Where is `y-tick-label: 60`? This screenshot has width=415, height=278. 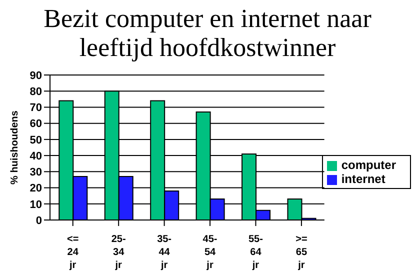 y-tick-label: 60 is located at coordinates (36, 124).